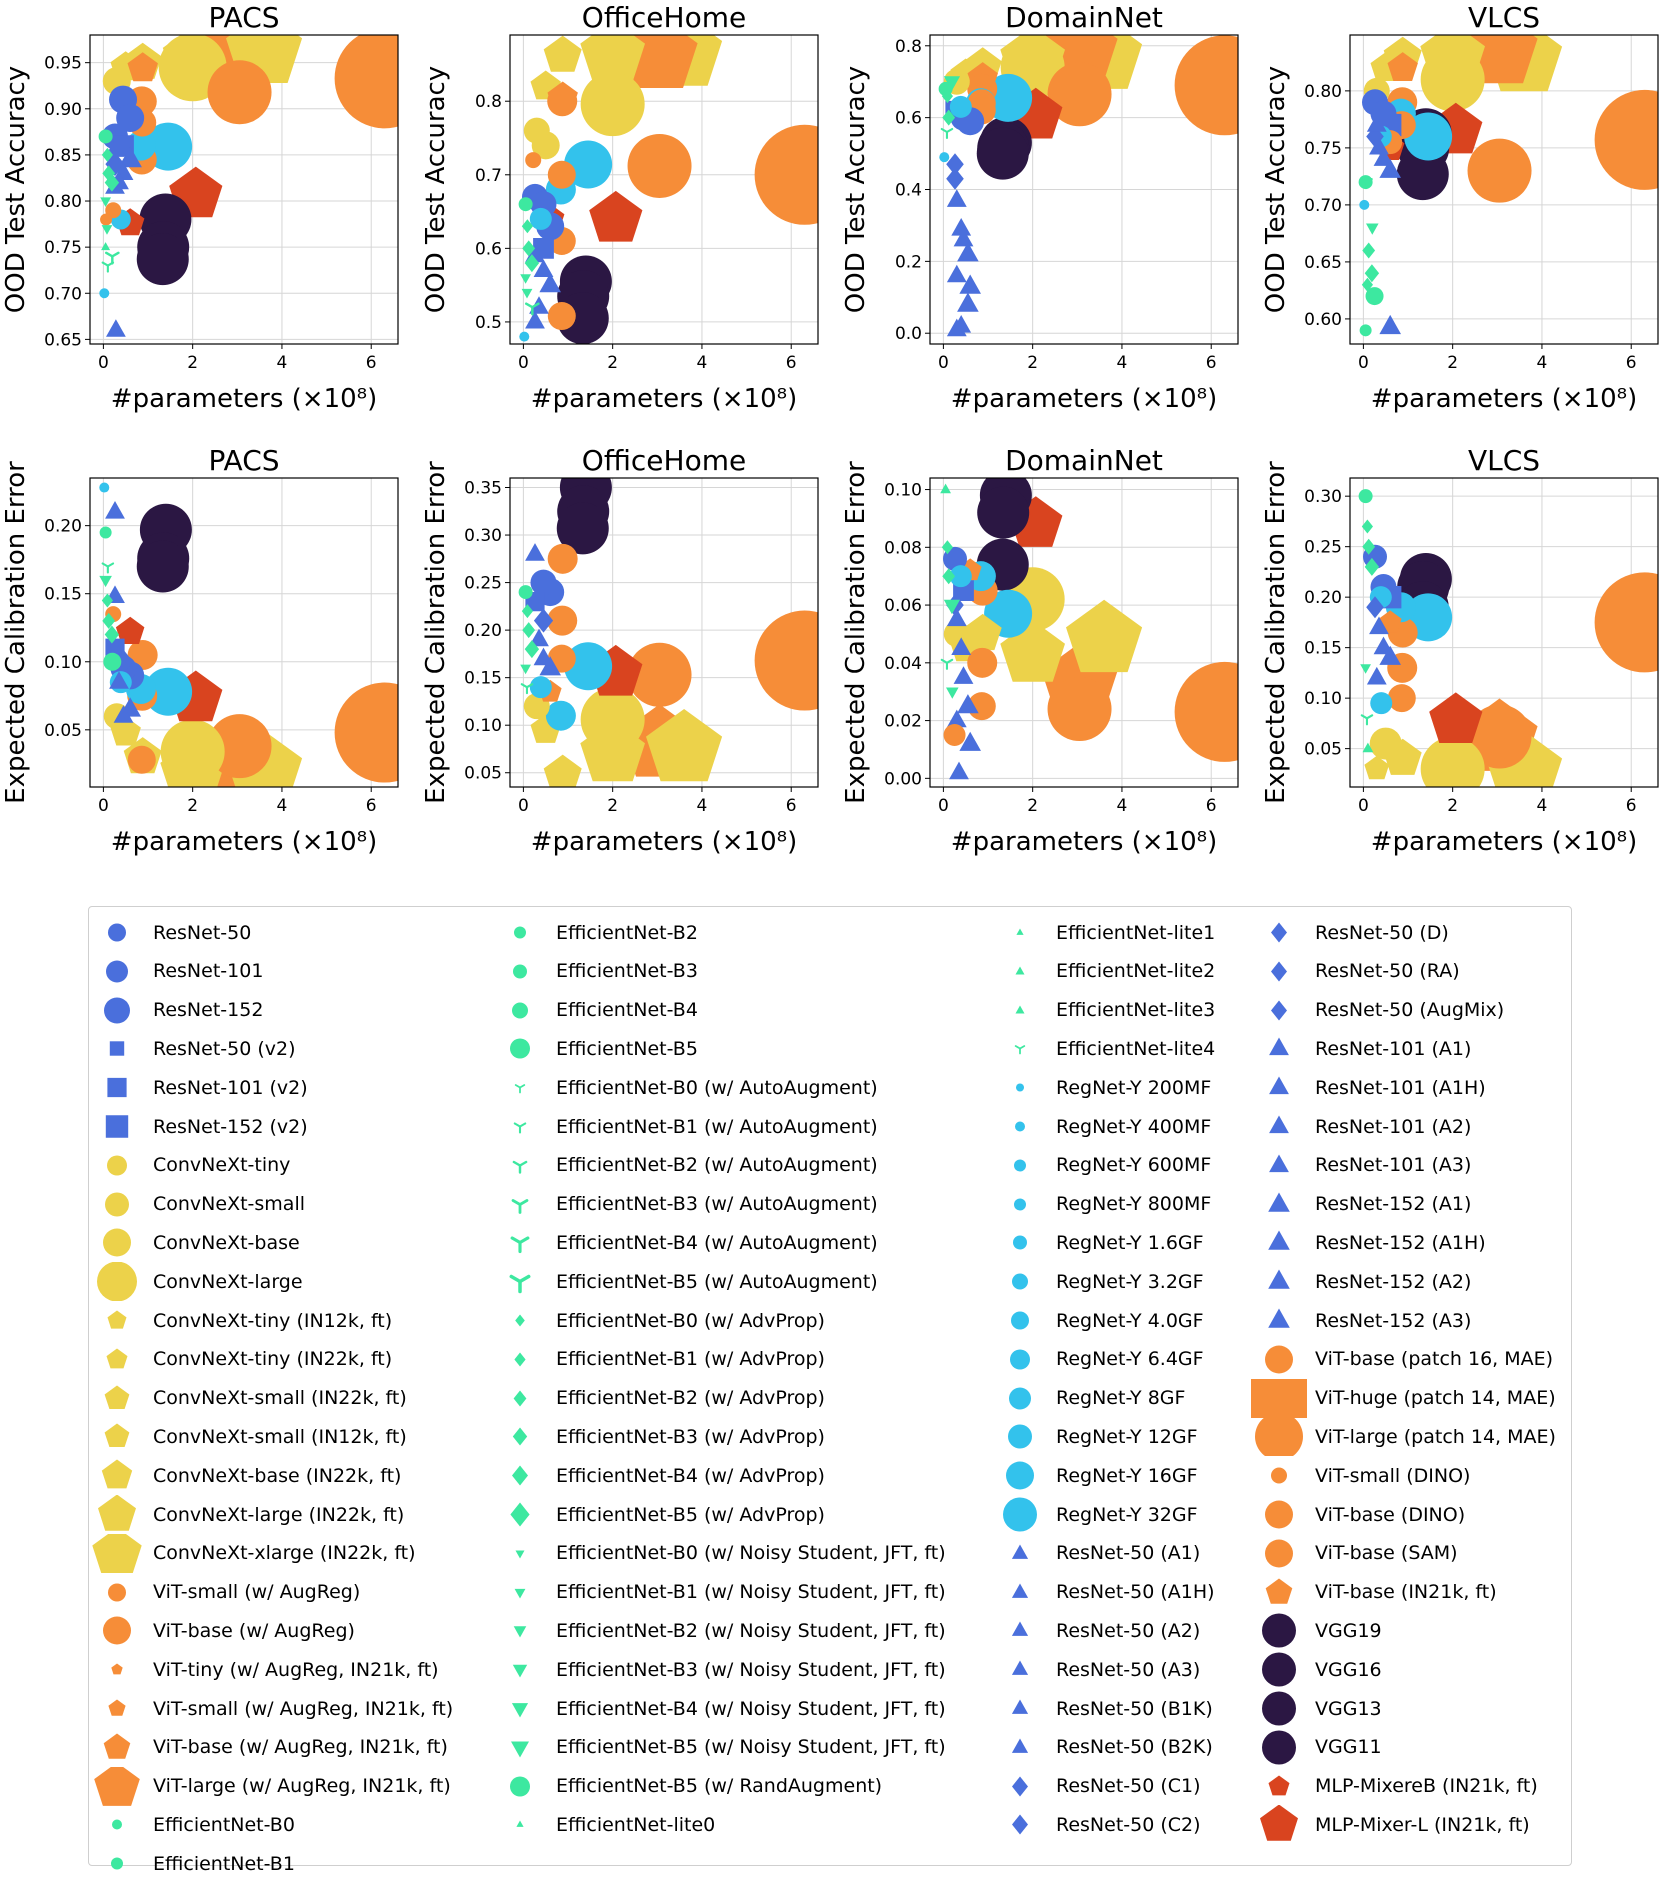 This screenshot has height=1883, width=1661. What do you see at coordinates (627, 932) in the screenshot?
I see `legend-label: EfficientNet-B2` at bounding box center [627, 932].